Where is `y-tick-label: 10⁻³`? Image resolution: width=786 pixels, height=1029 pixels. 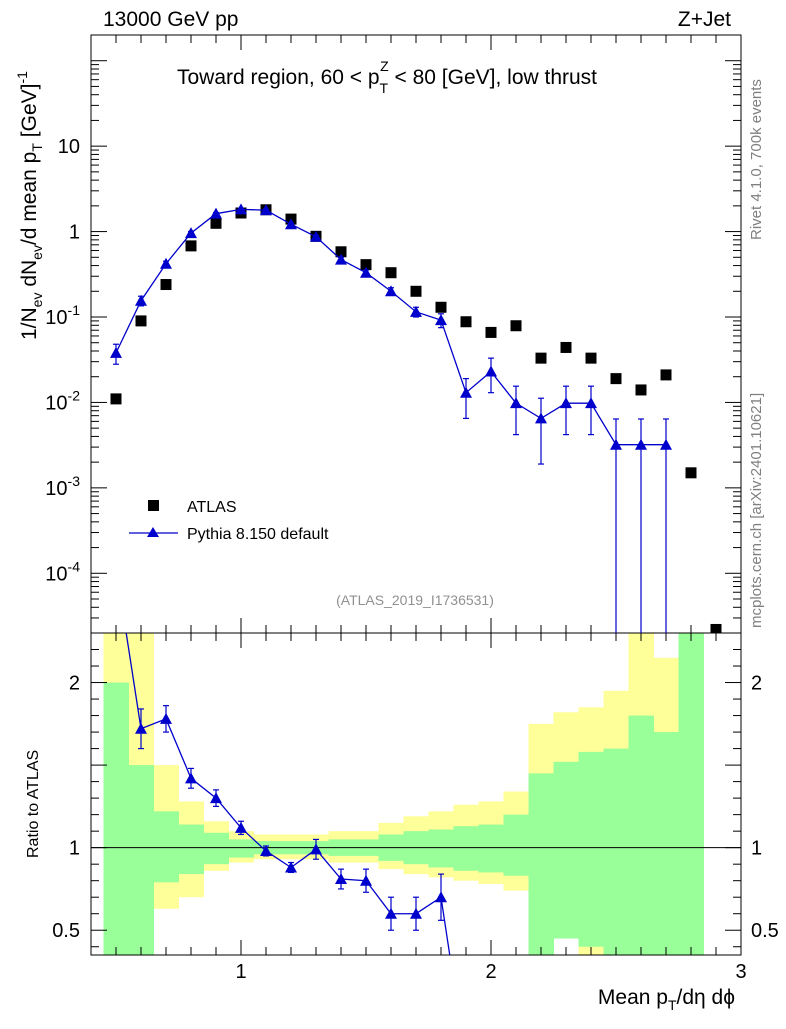
y-tick-label: 10⁻³ is located at coordinates (62, 486).